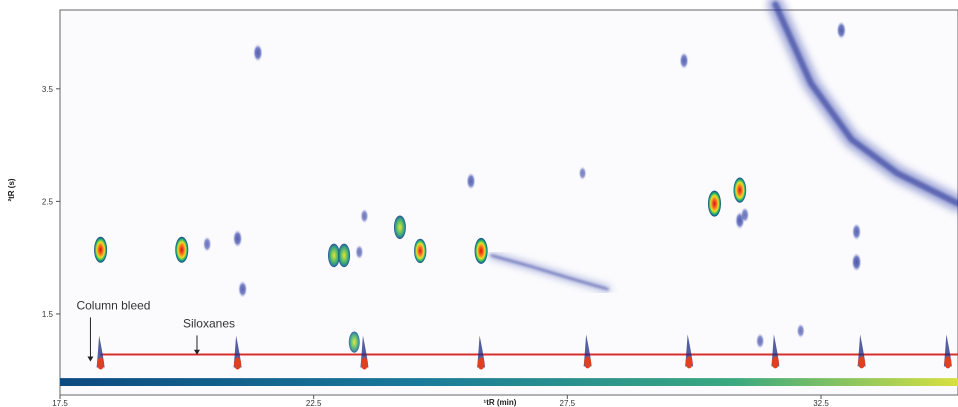 Image resolution: width=958 pixels, height=407 pixels. What do you see at coordinates (11, 189) in the screenshot?
I see `y-axis-title: ²tR (s)` at bounding box center [11, 189].